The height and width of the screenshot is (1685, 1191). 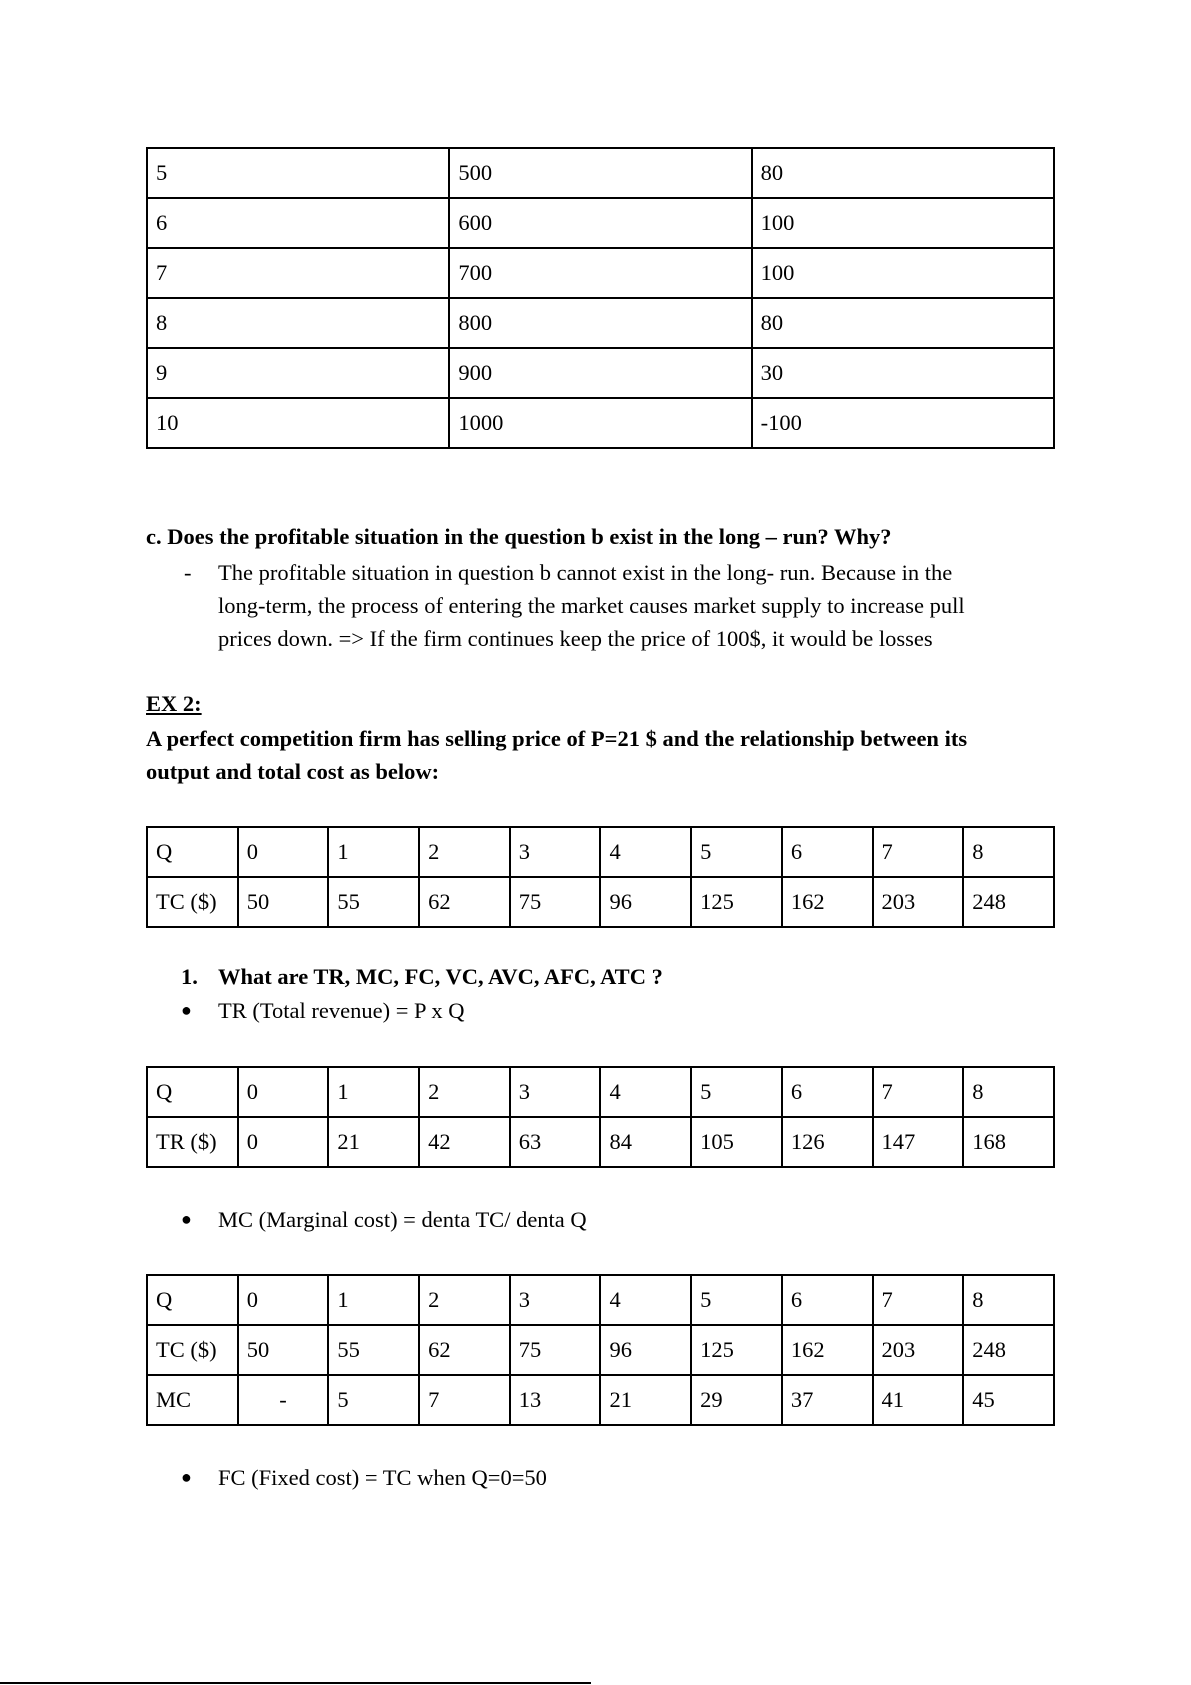 I want to click on table-cell: -, so click(x=283, y=1400).